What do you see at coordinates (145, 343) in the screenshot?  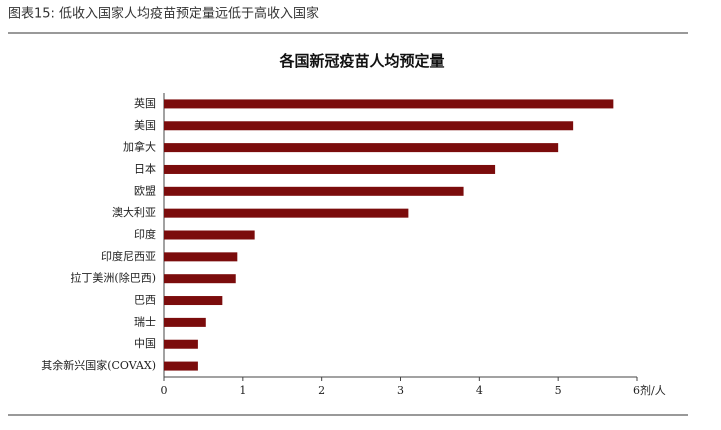 I see `y-tick-label: 中国` at bounding box center [145, 343].